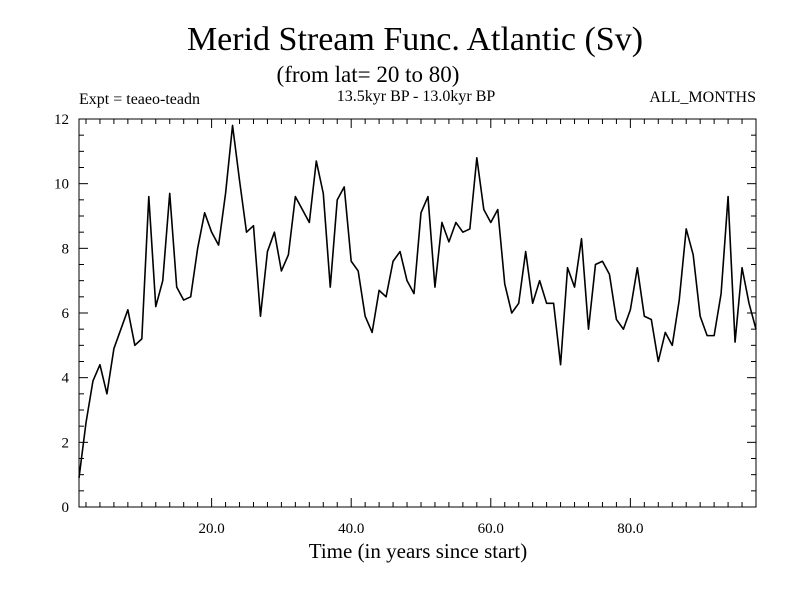  I want to click on y-tick-label: 4, so click(66, 379).